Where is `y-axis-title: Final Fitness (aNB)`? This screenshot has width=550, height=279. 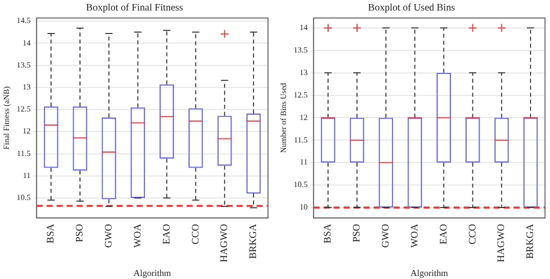
y-axis-title: Final Fitness (aNB) is located at coordinates (6, 118).